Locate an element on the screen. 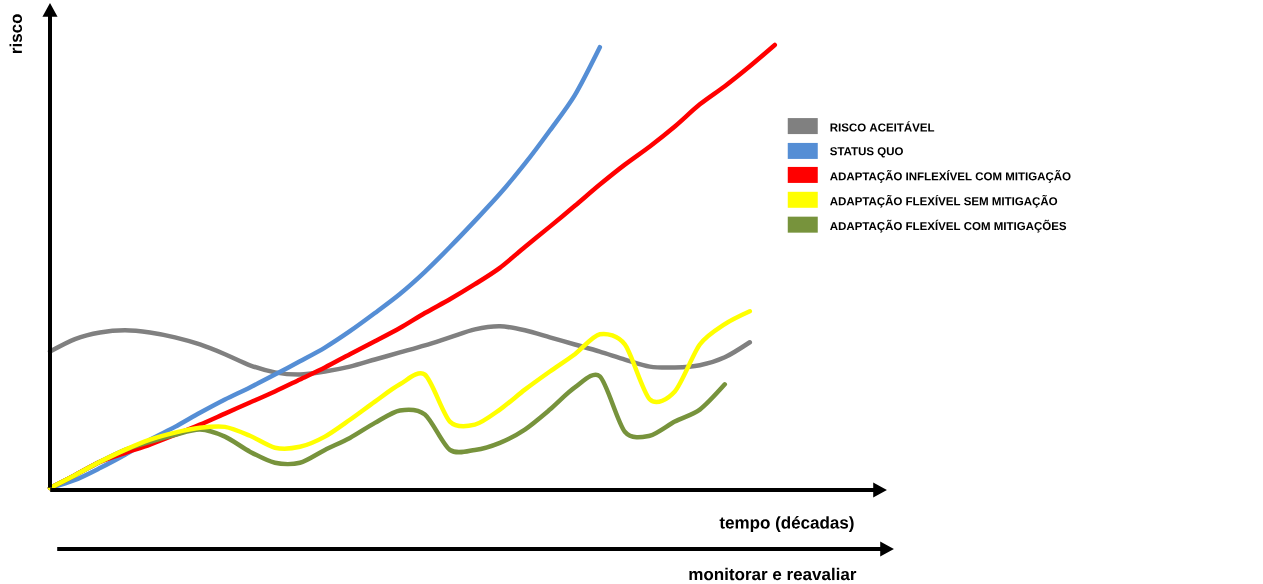 The width and height of the screenshot is (1263, 584). legend-label: RISCO ACEITÁVEL is located at coordinates (882, 126).